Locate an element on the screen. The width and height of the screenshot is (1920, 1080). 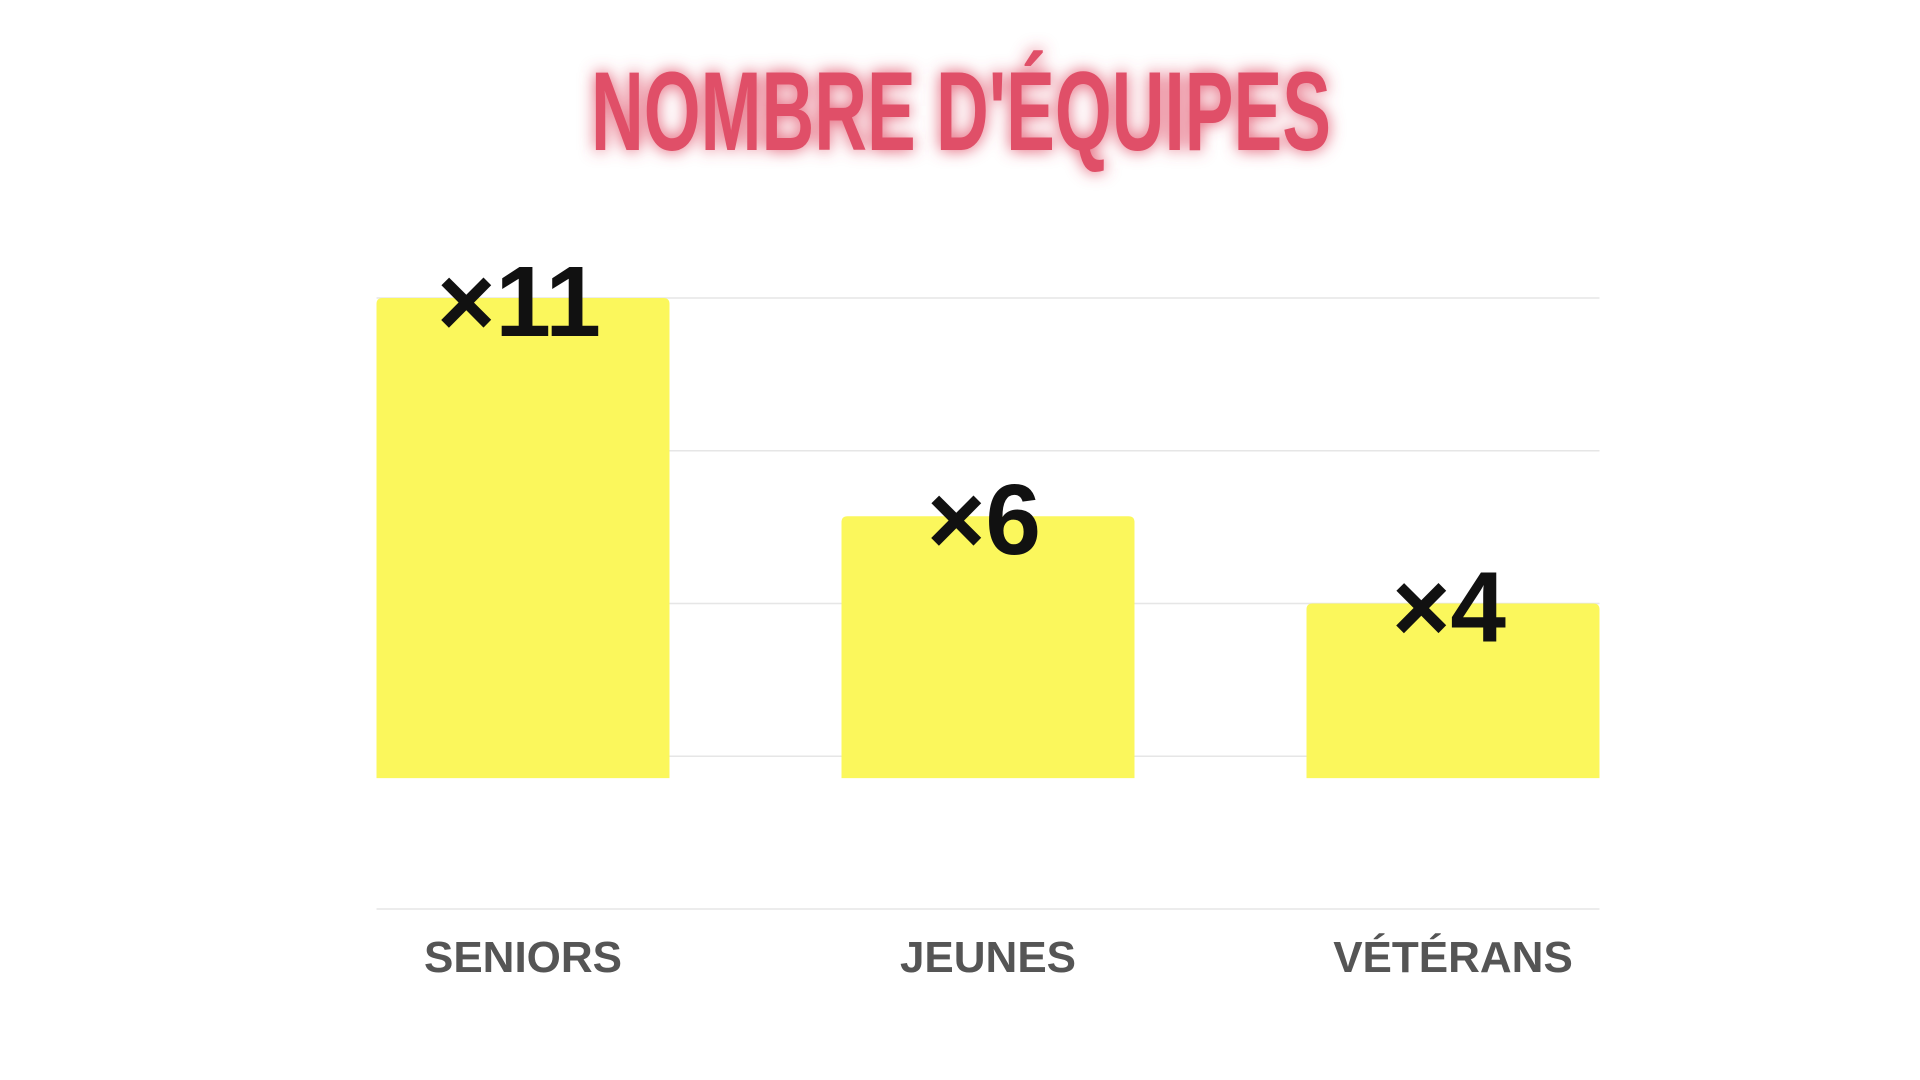
x-tick-label: SENIORS is located at coordinates (523, 957).